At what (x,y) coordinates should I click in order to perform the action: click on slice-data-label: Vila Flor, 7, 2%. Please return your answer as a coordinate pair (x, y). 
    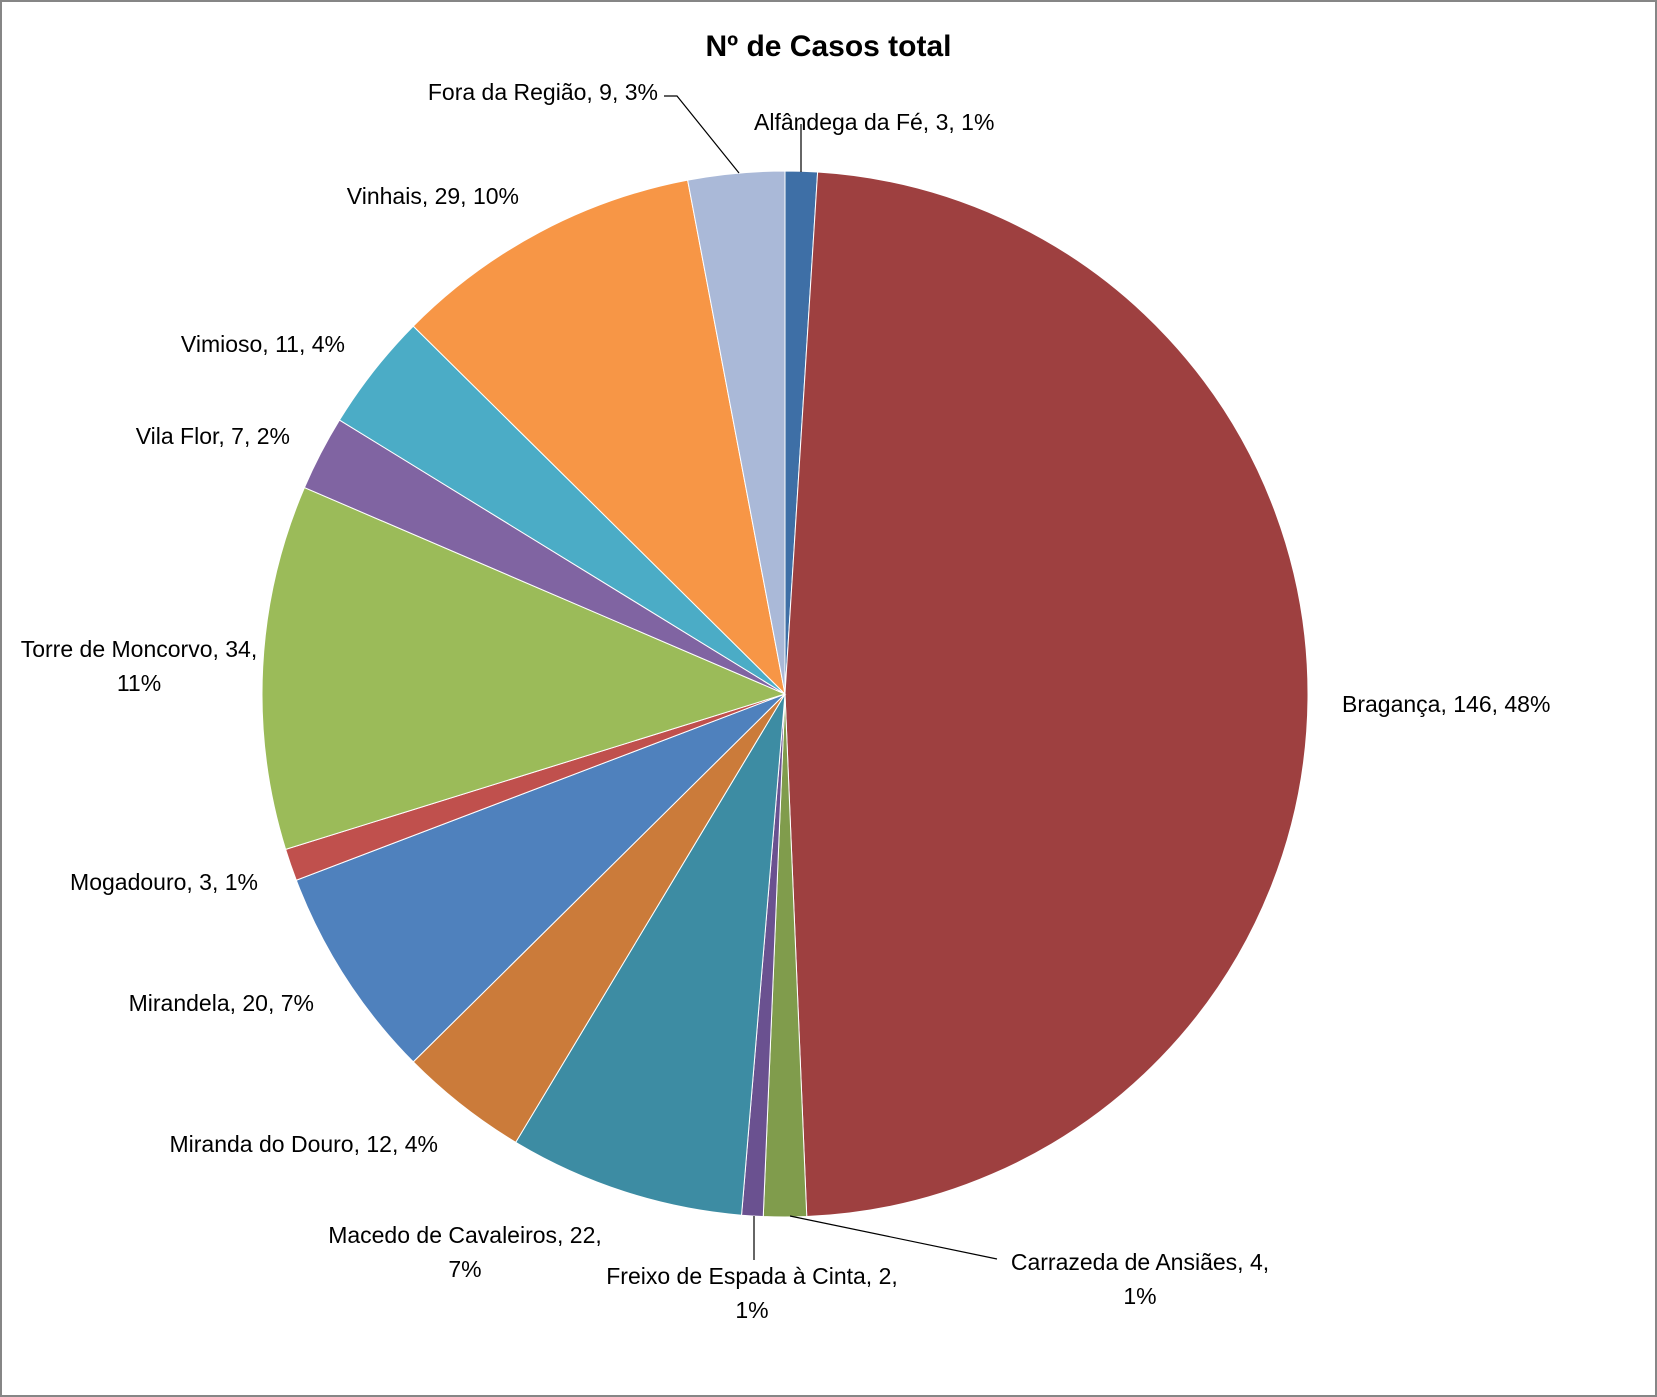
    Looking at the image, I should click on (213, 436).